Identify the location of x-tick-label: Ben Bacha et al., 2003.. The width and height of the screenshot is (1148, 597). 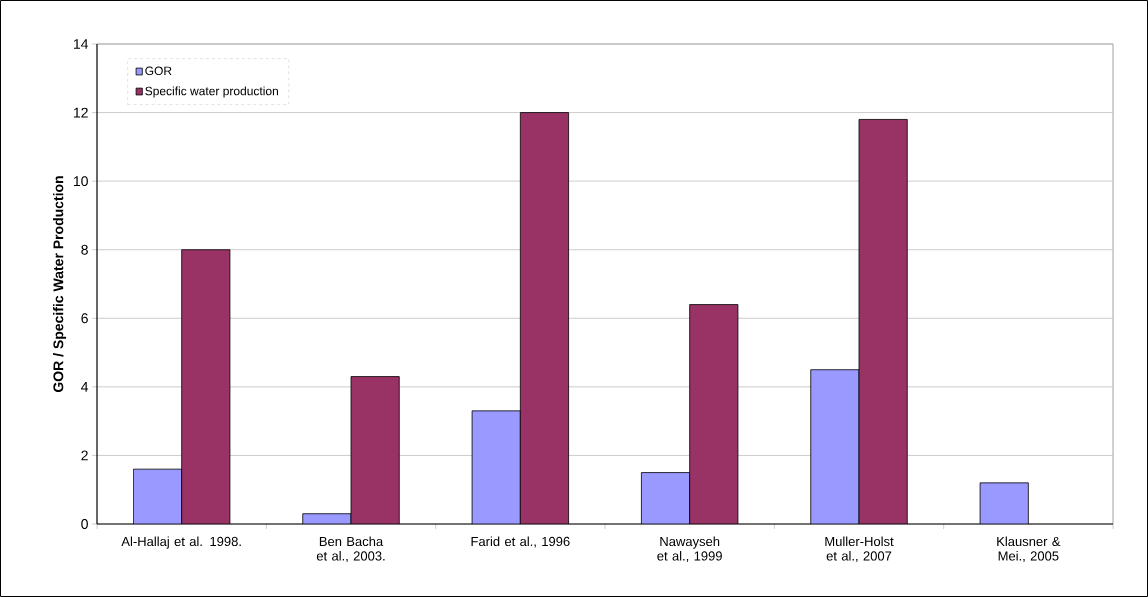
(350, 549).